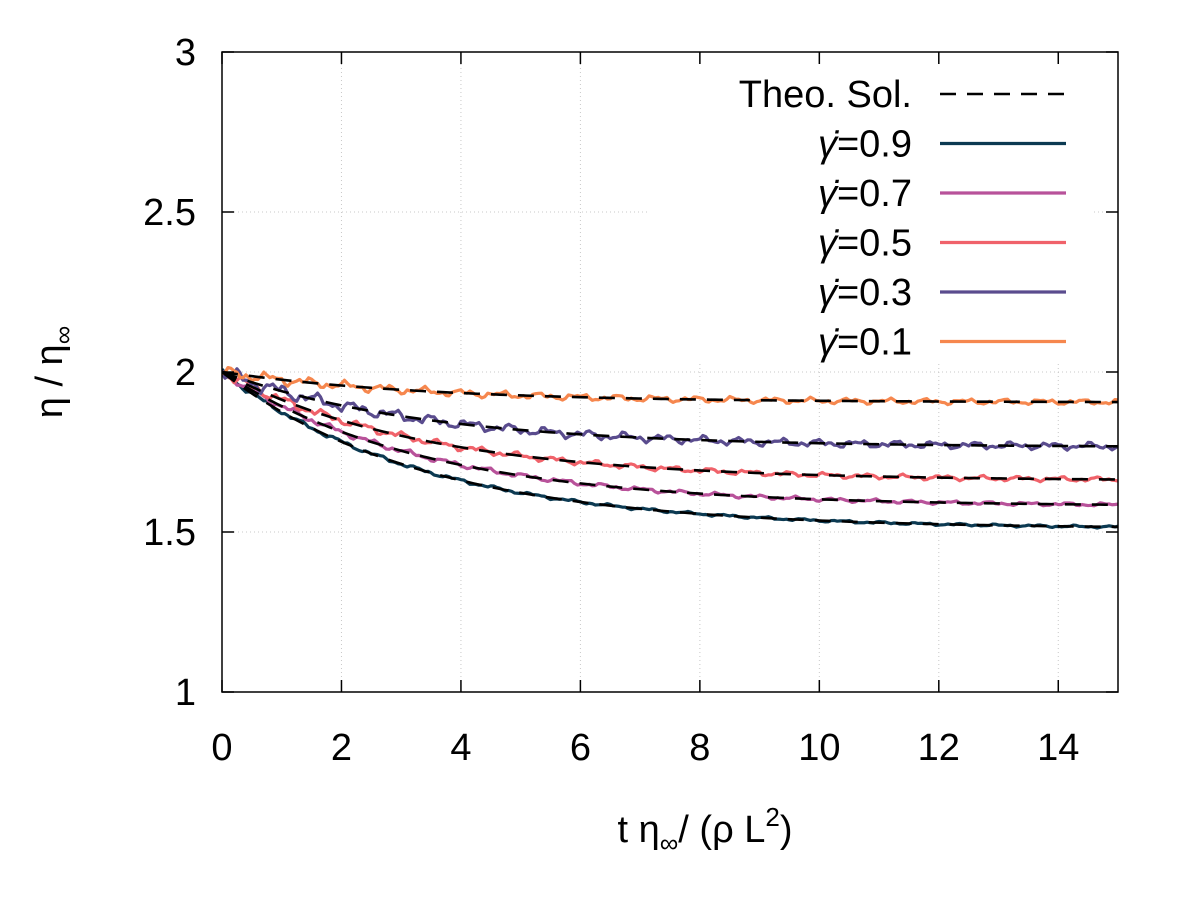 This screenshot has width=1200, height=900. I want to click on legend-label-0-1: γ̇=0.1, so click(865, 343).